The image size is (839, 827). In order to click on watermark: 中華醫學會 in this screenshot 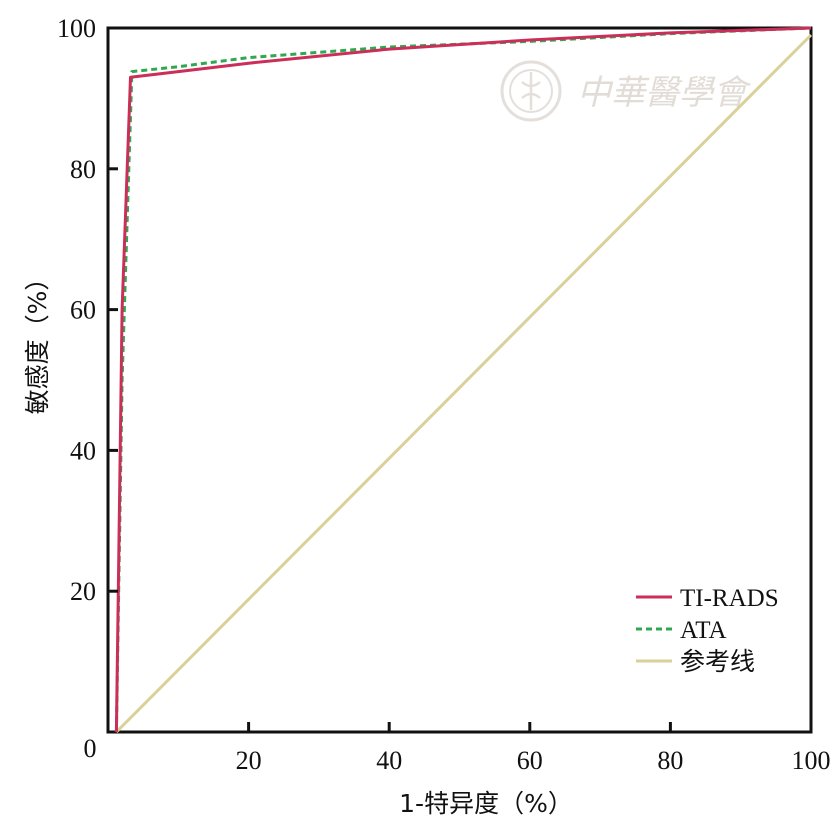, I will do `click(626, 91)`.